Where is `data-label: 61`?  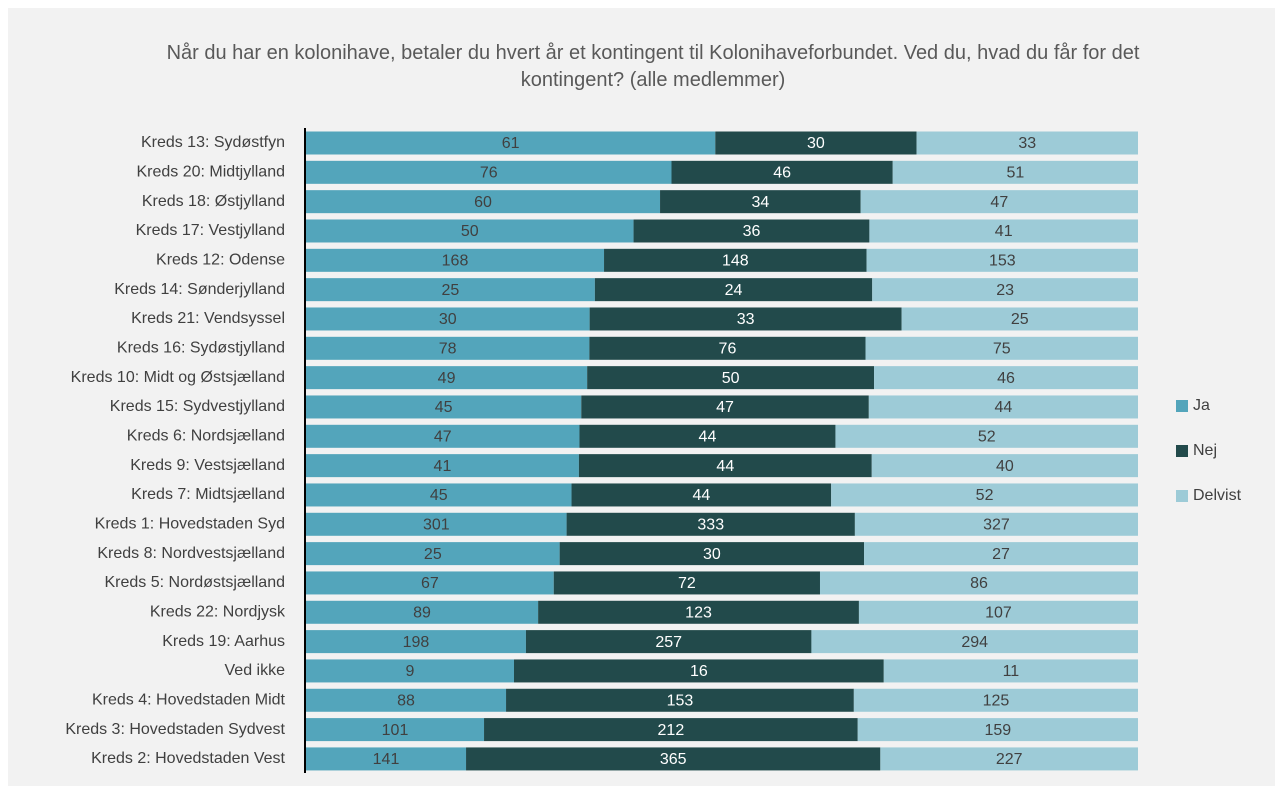
data-label: 61 is located at coordinates (511, 143).